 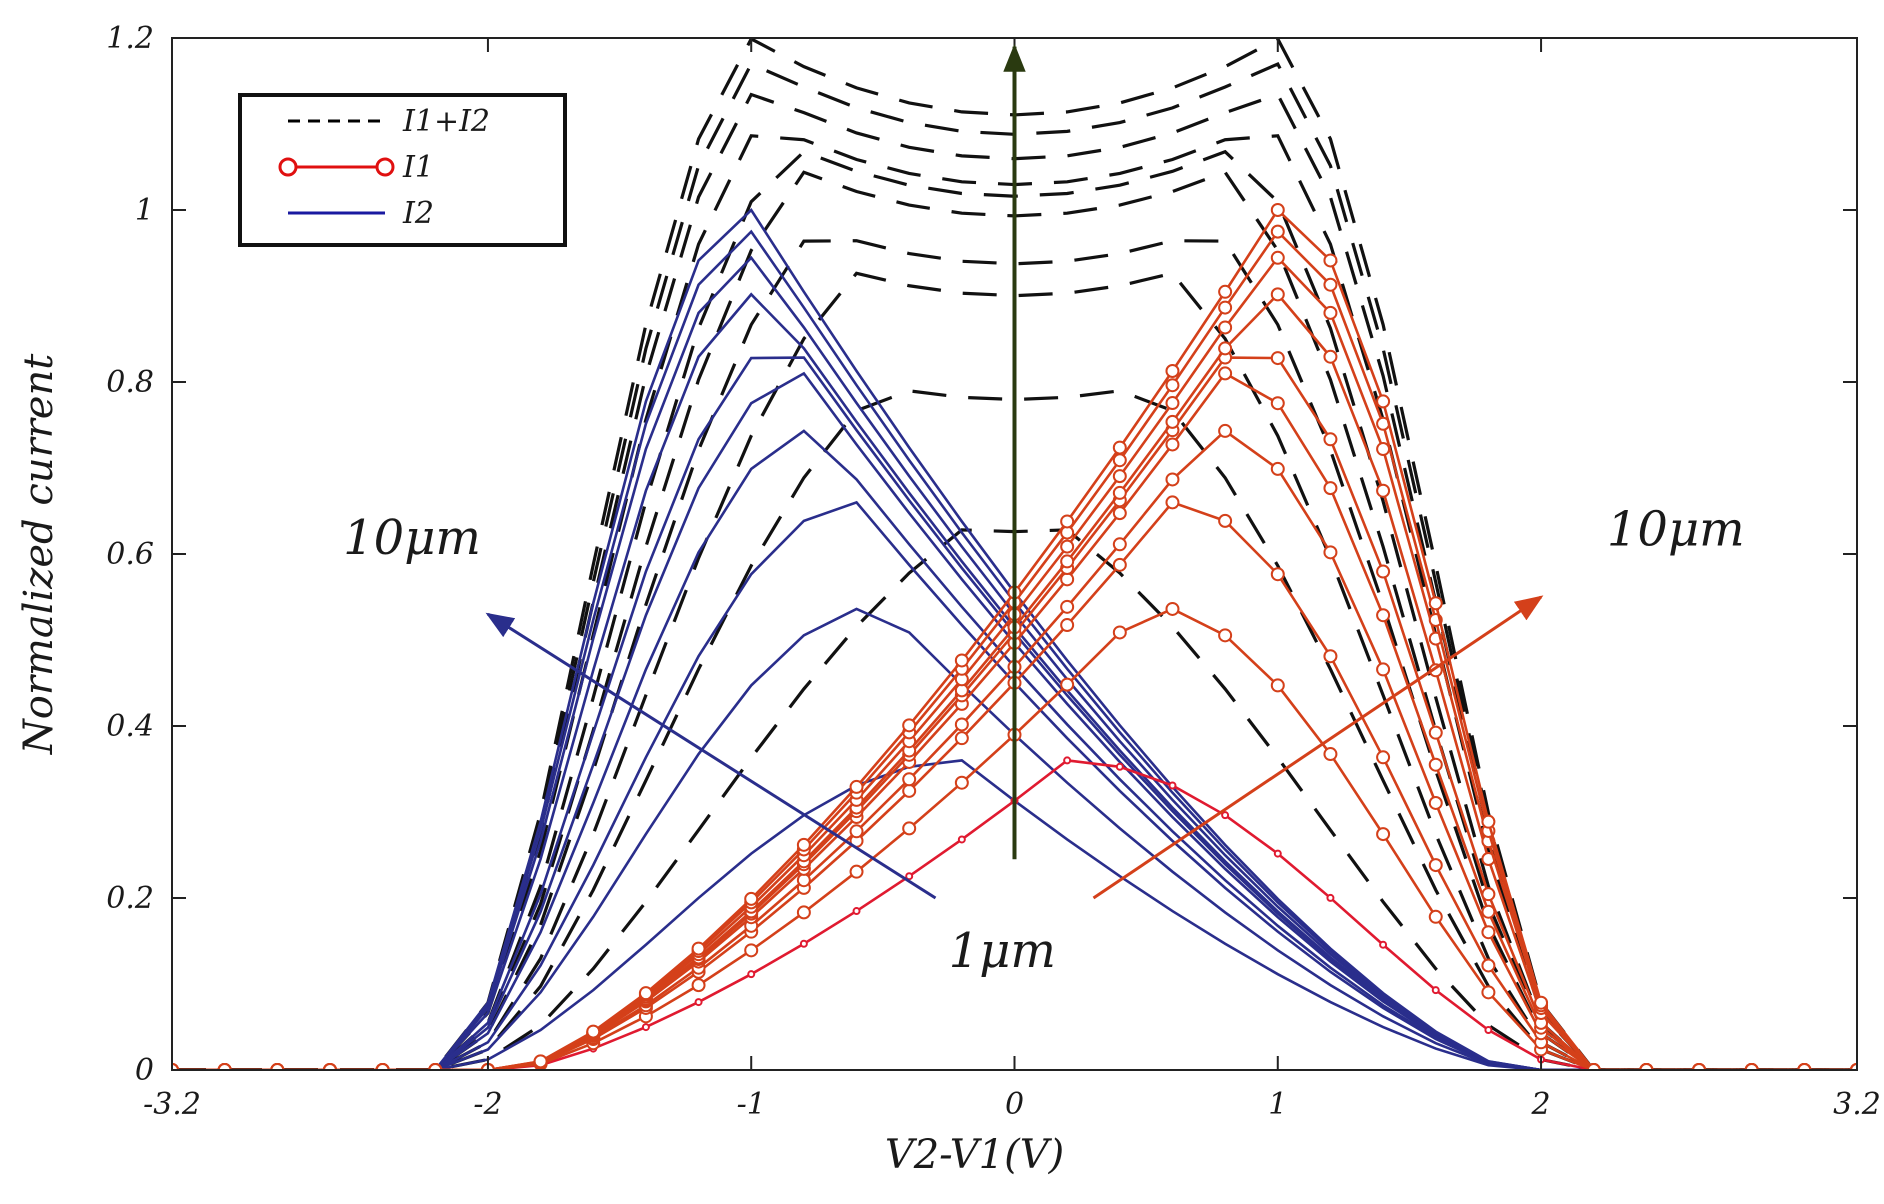 What do you see at coordinates (130, 554) in the screenshot?
I see `y-tick-label: 0.6` at bounding box center [130, 554].